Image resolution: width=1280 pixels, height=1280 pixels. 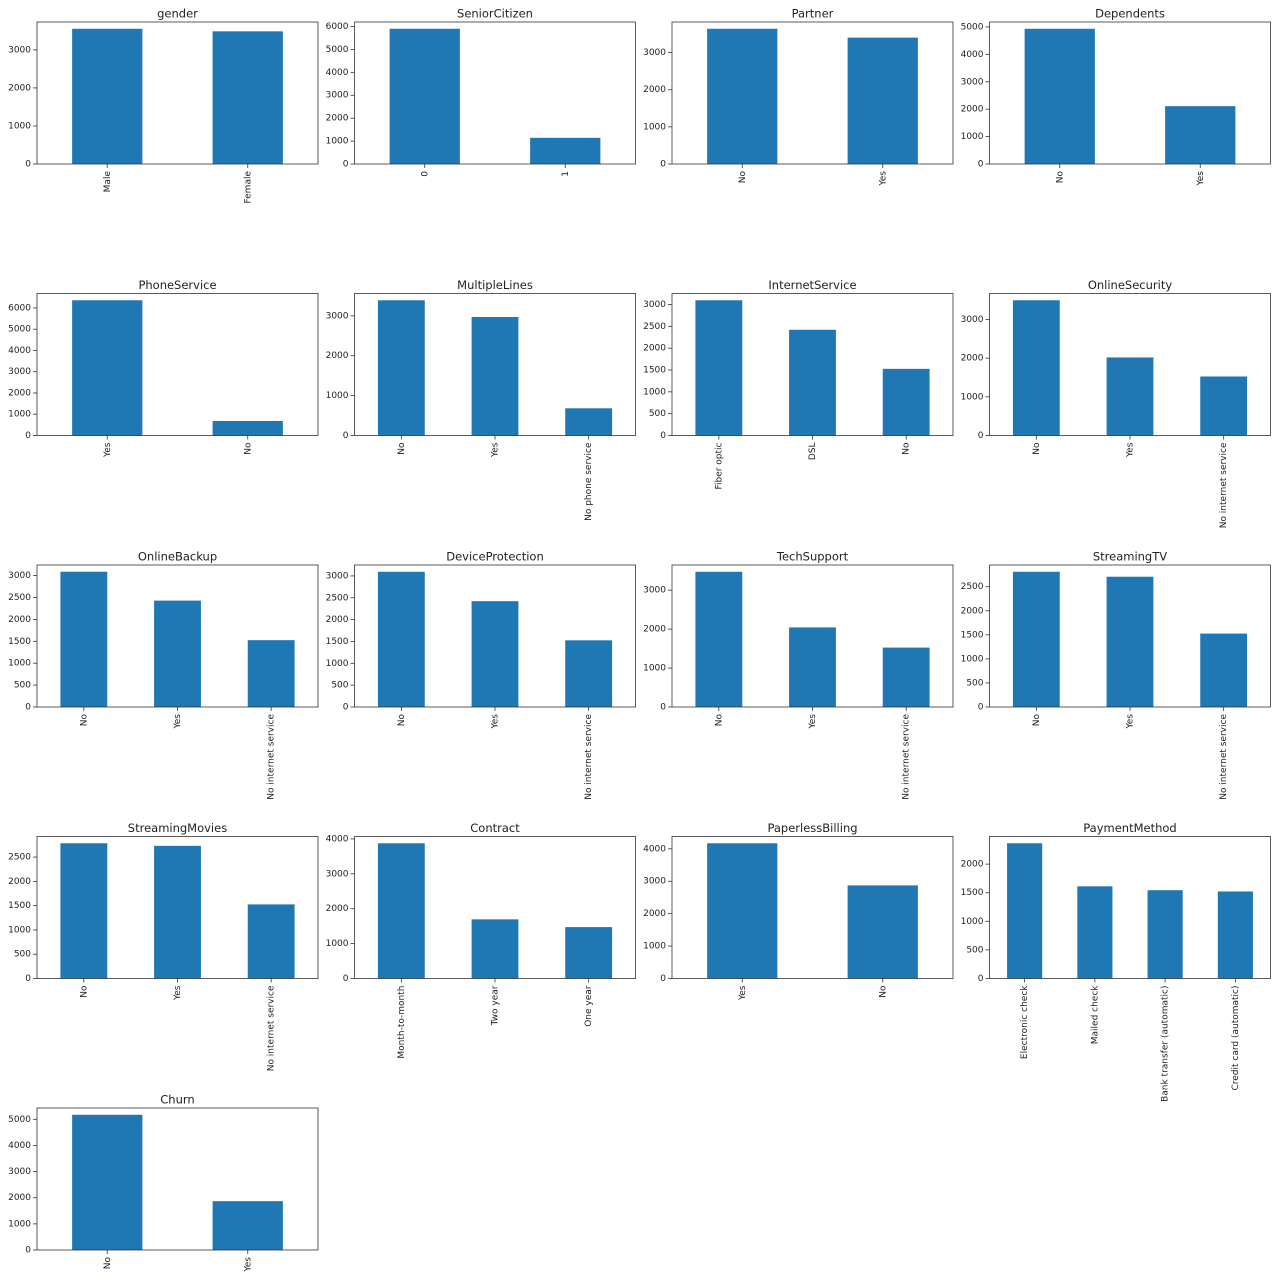 I want to click on chart-title: StreamingTV, so click(x=1130, y=557).